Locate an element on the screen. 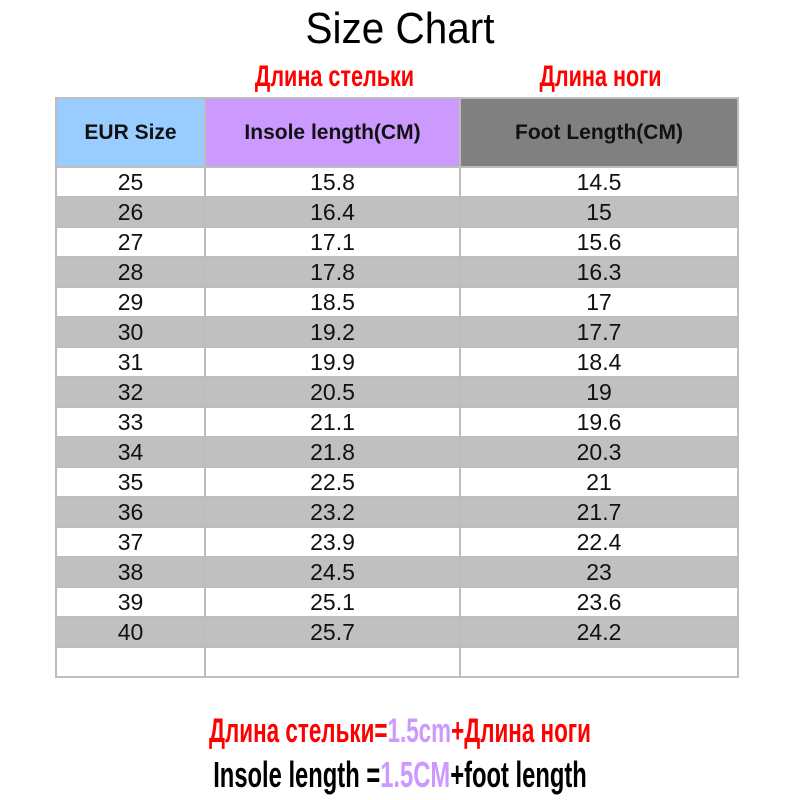 Image resolution: width=800 pixels, height=800 pixels. cell-insole-length: 17.8 is located at coordinates (332, 272).